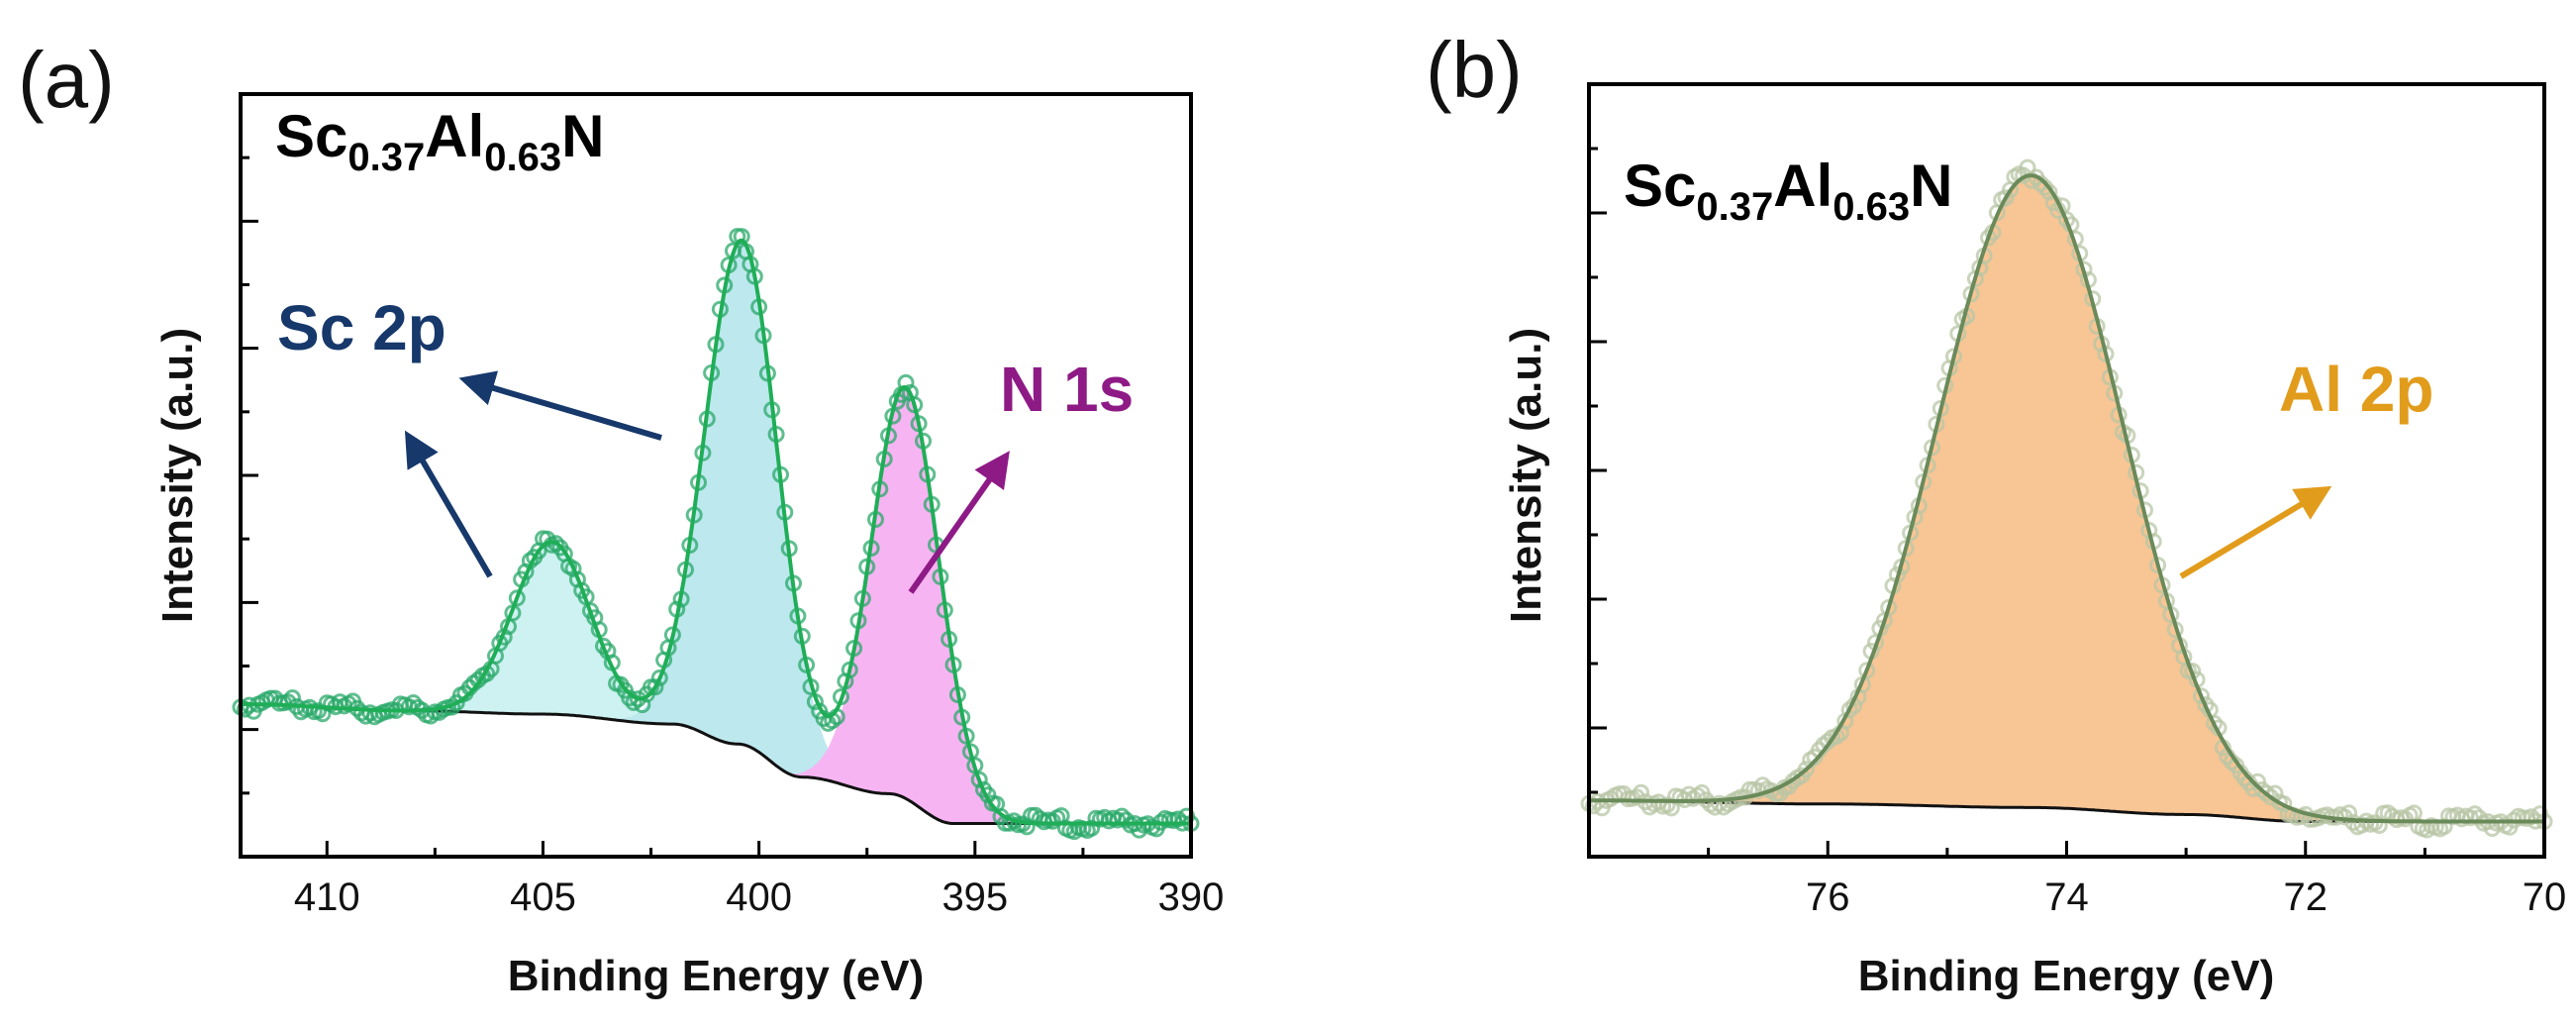  I want to click on panel-b-y-axis-title: Intensity (a.u.), so click(1526, 475).